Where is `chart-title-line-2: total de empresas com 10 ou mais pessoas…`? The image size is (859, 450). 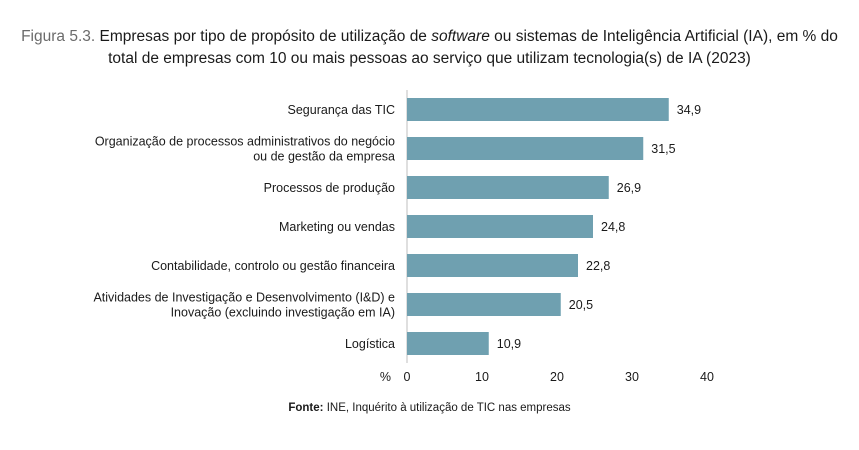
chart-title-line-2: total de empresas com 10 ou mais pessoas… is located at coordinates (429, 58).